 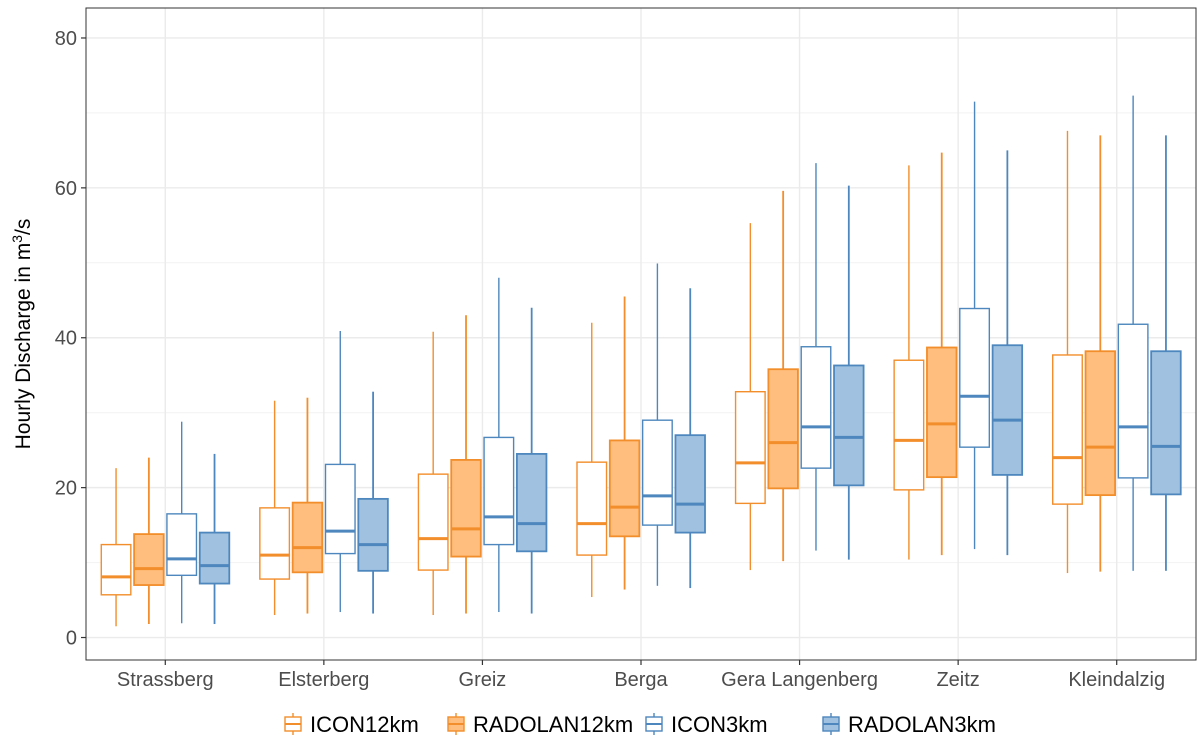 What do you see at coordinates (66, 489) in the screenshot?
I see `y-tick-label: 20` at bounding box center [66, 489].